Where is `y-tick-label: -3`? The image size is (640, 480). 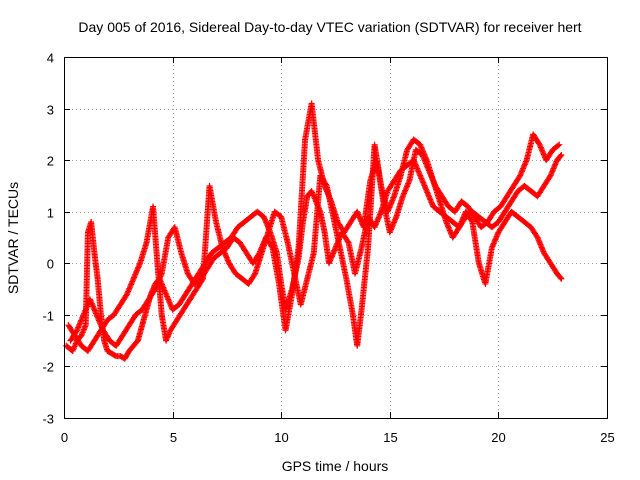 y-tick-label: -3 is located at coordinates (48, 419).